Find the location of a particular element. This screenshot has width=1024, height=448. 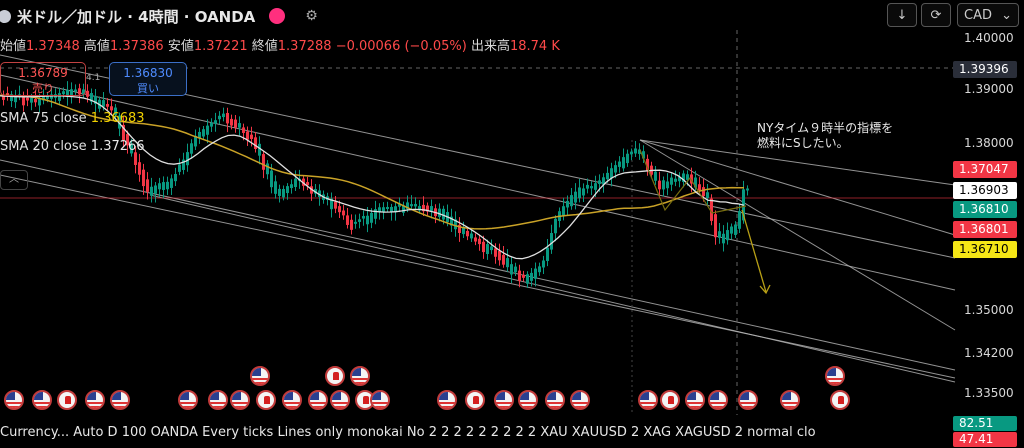

sell-button: 1.36789 売り is located at coordinates (43, 79).